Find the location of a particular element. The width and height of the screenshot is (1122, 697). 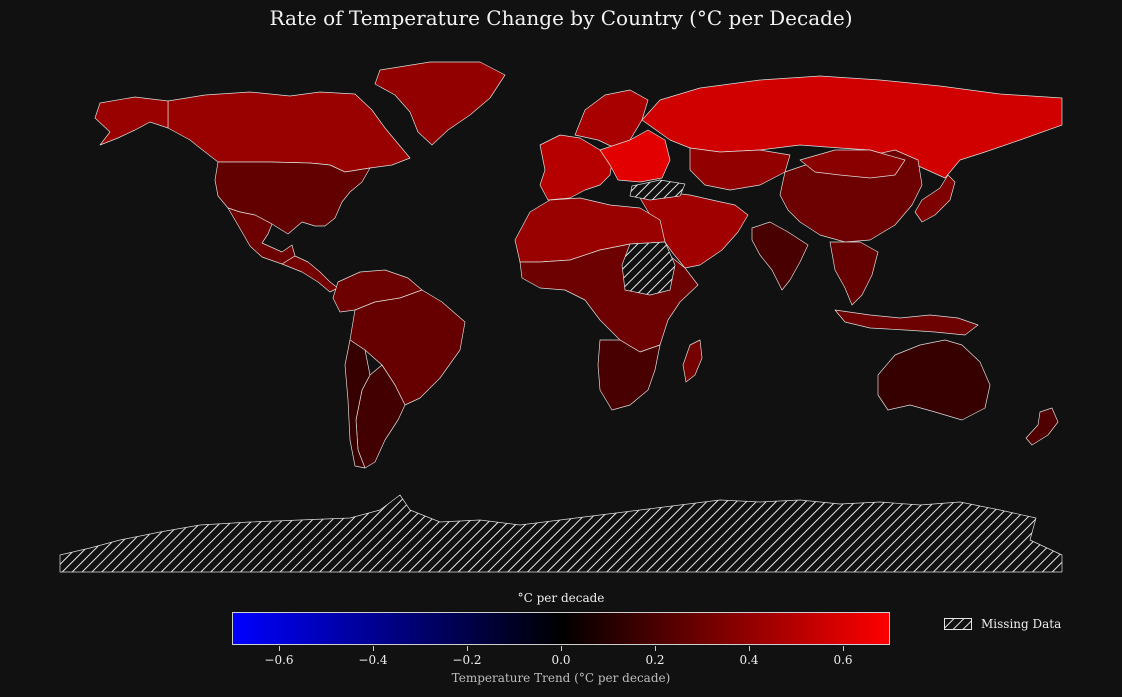

colorbar-tick-label: −0.4 is located at coordinates (373, 660).